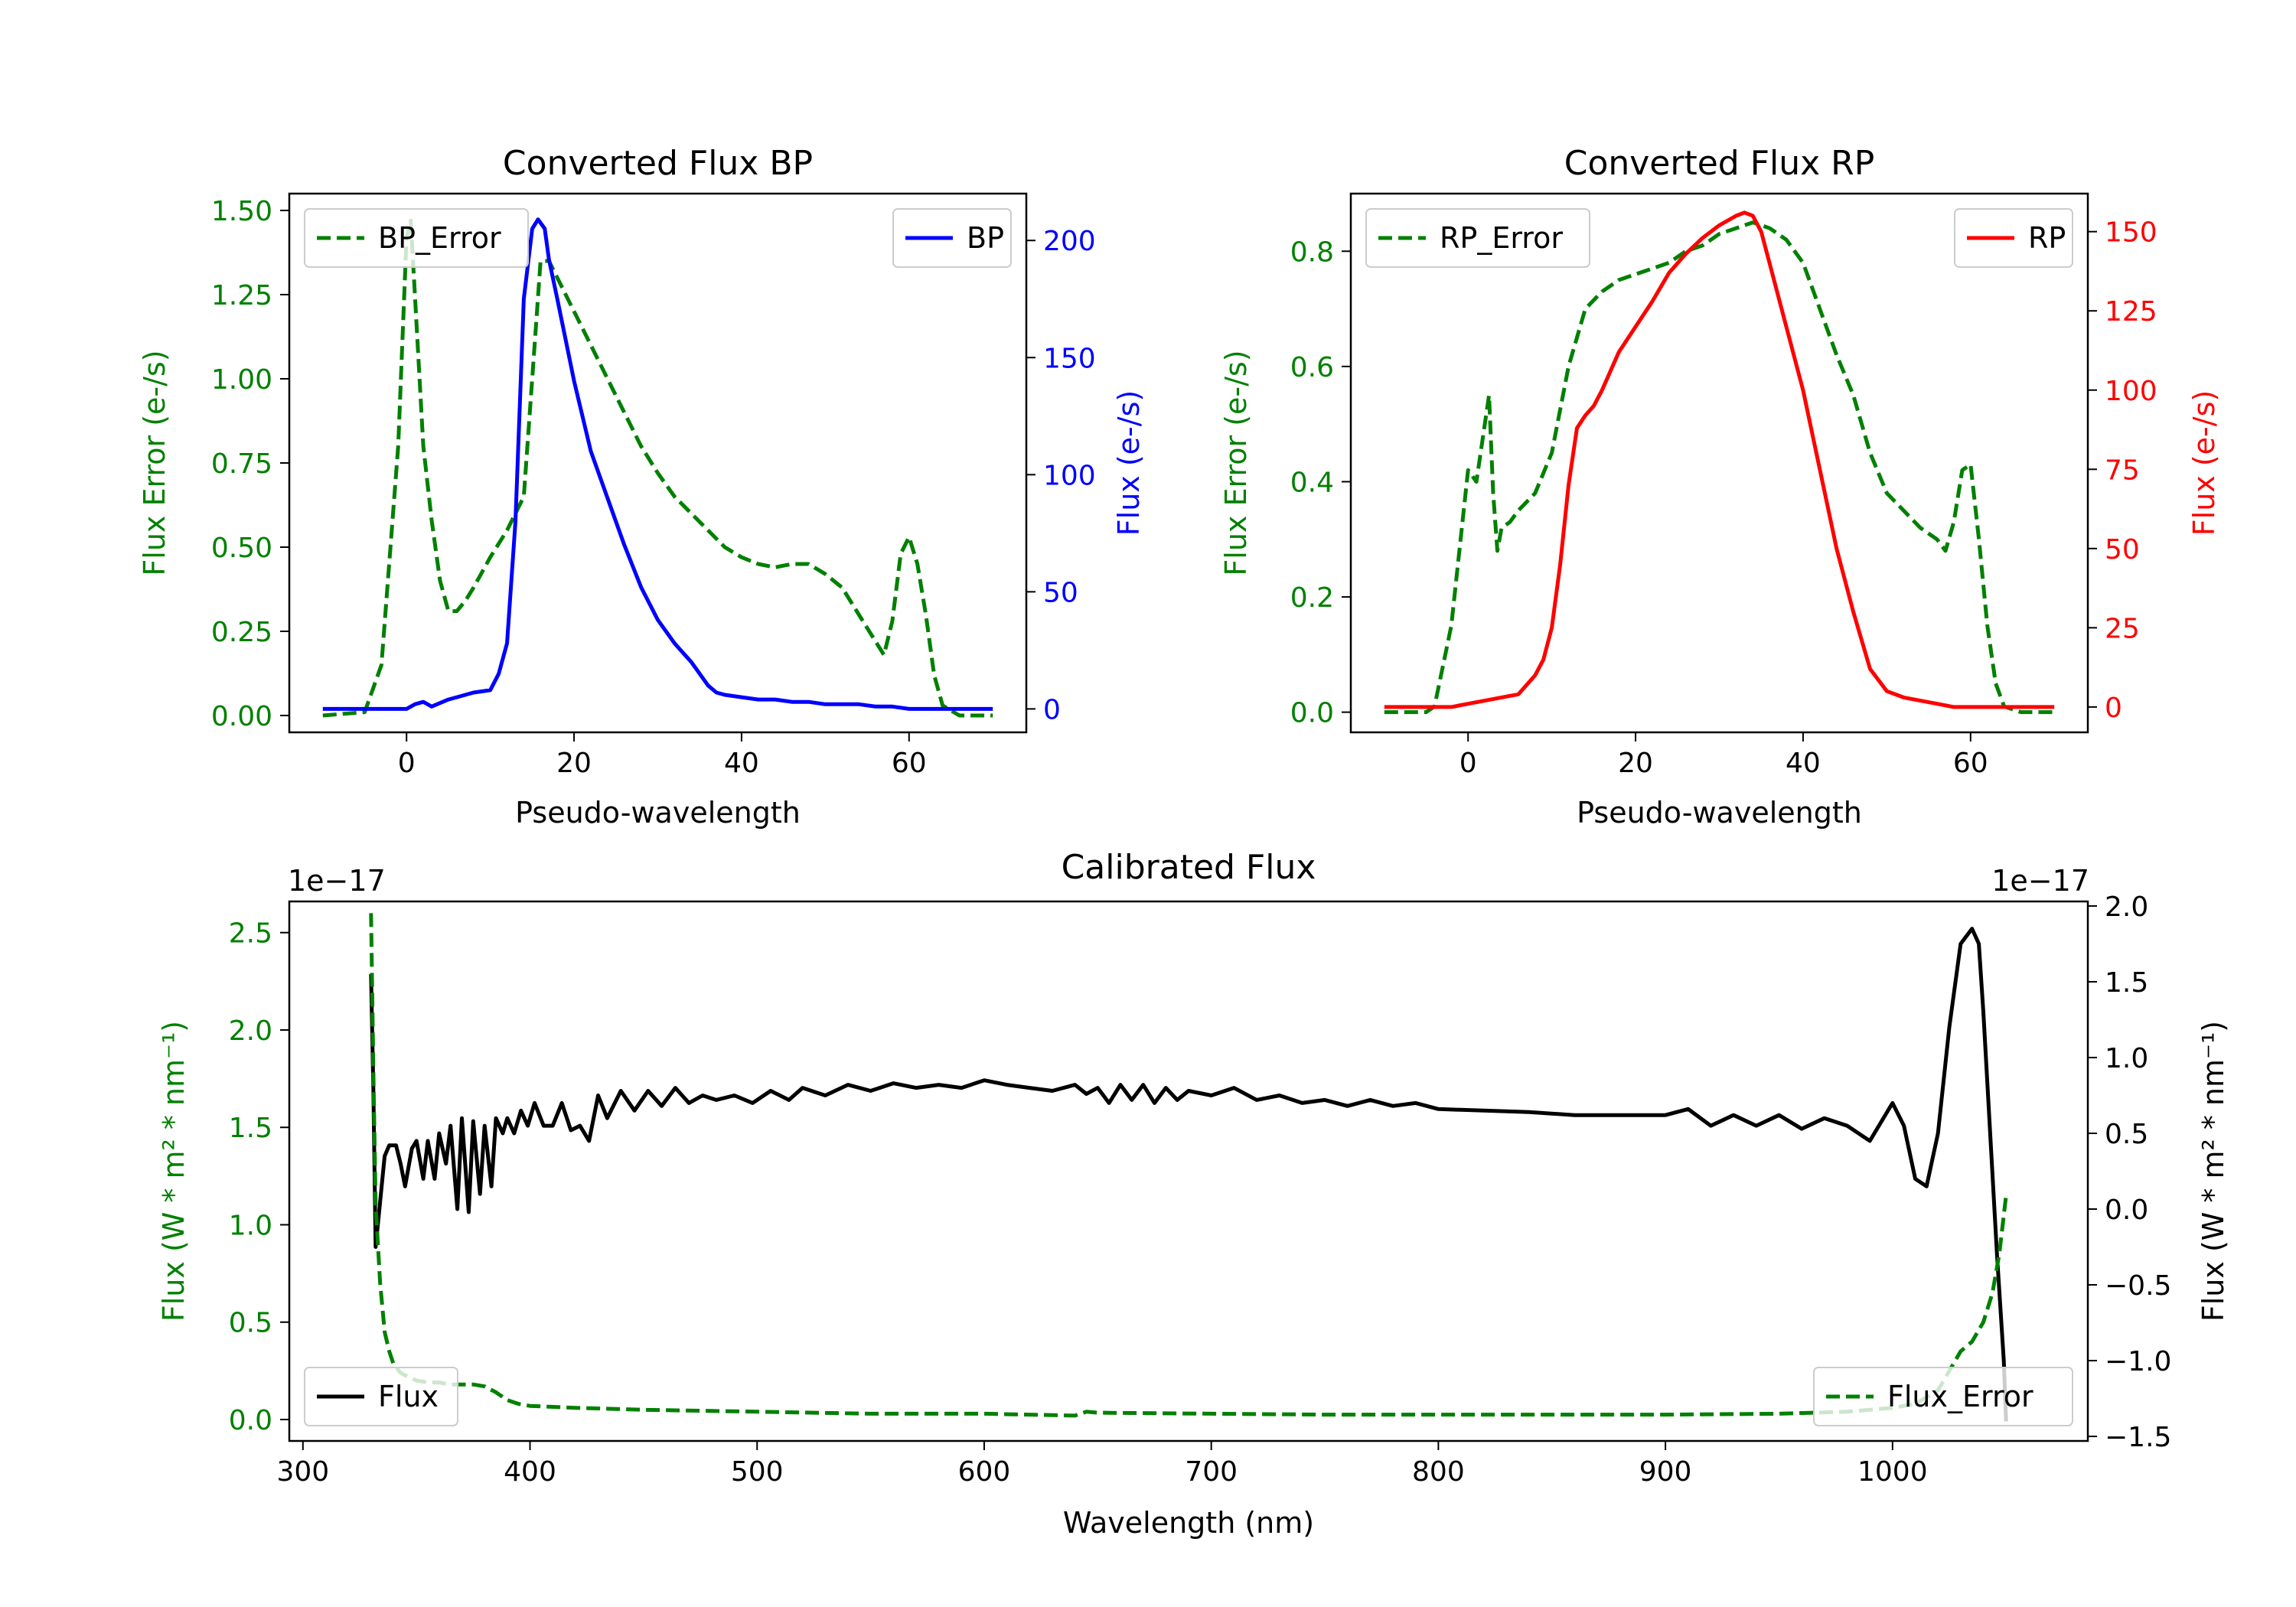  I want to click on series-line-rp, so click(1719, 460).